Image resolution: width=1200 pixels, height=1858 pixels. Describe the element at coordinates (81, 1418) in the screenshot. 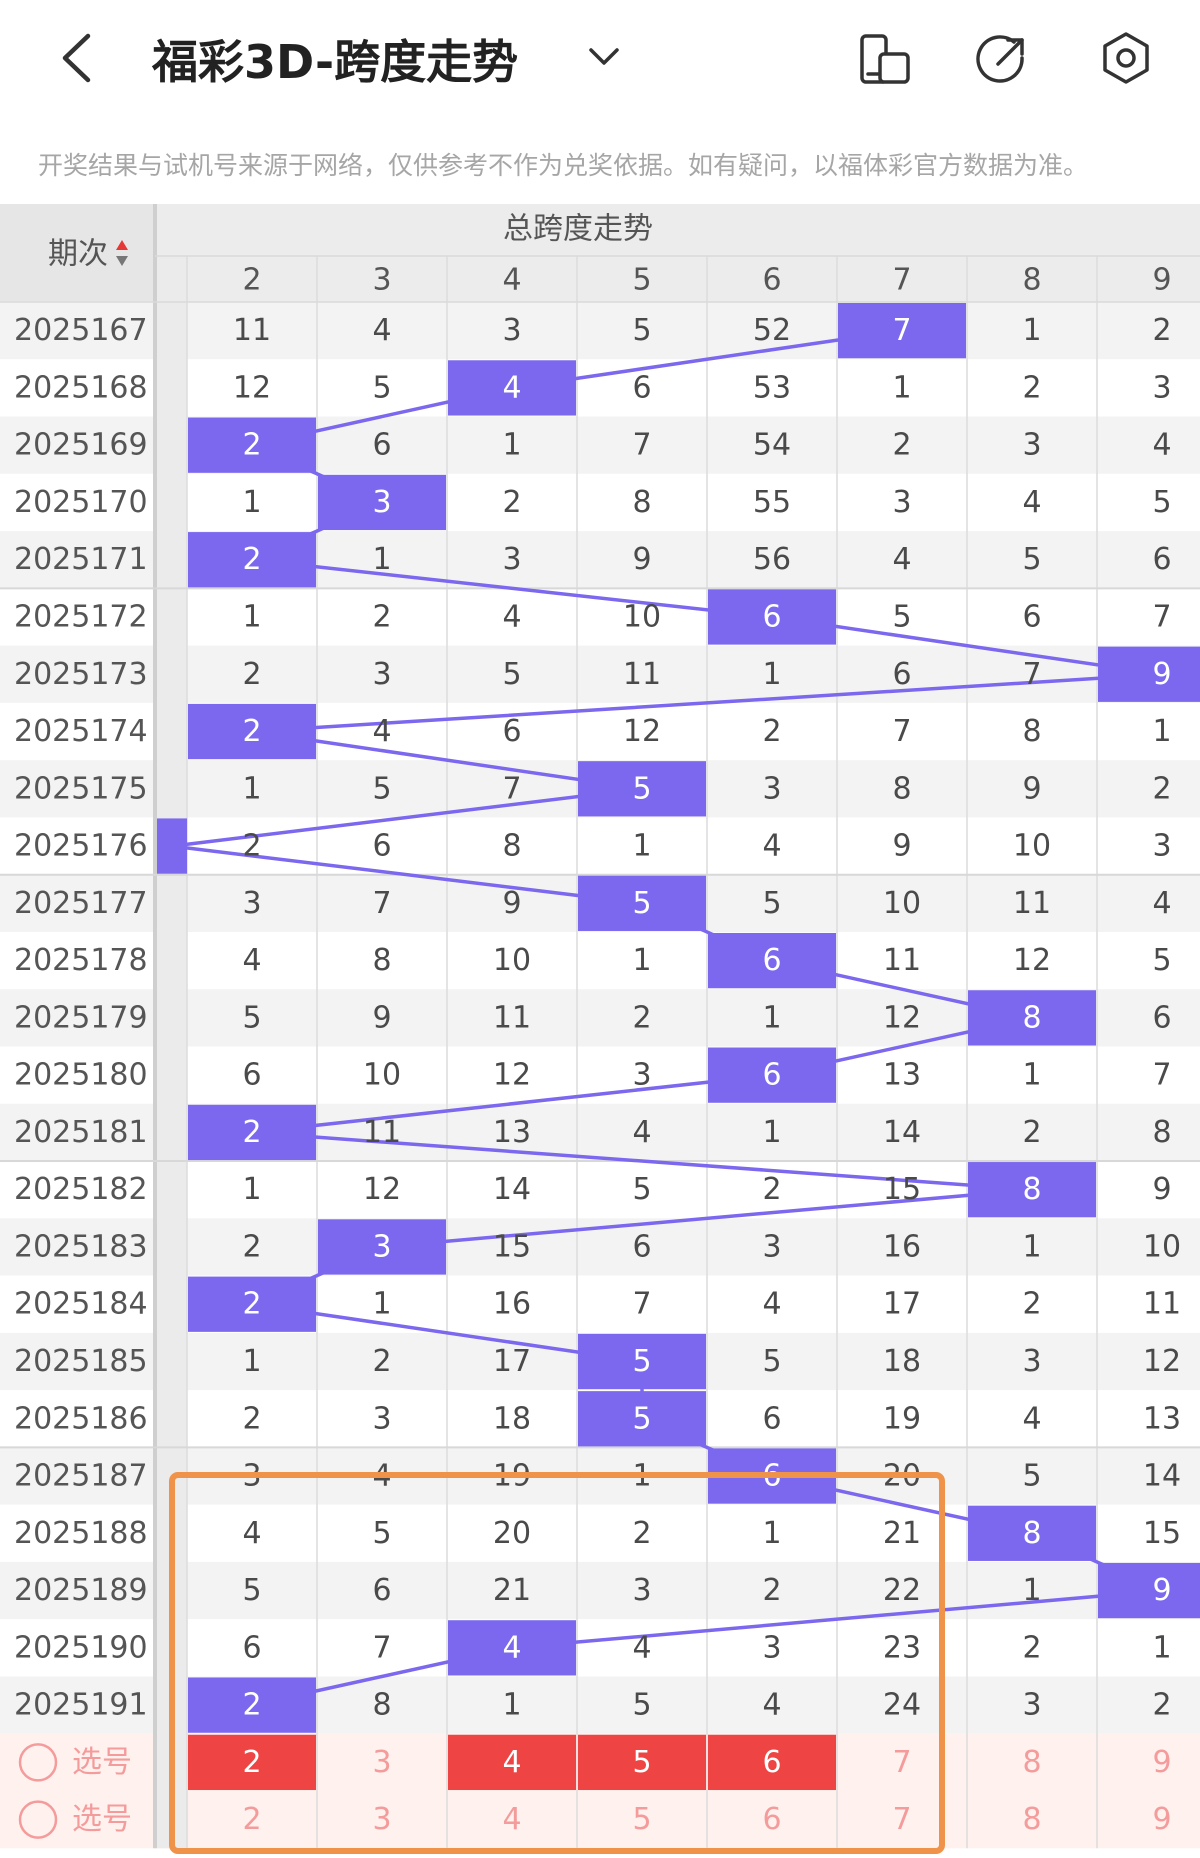

I see `period-label: 2025186` at that location.